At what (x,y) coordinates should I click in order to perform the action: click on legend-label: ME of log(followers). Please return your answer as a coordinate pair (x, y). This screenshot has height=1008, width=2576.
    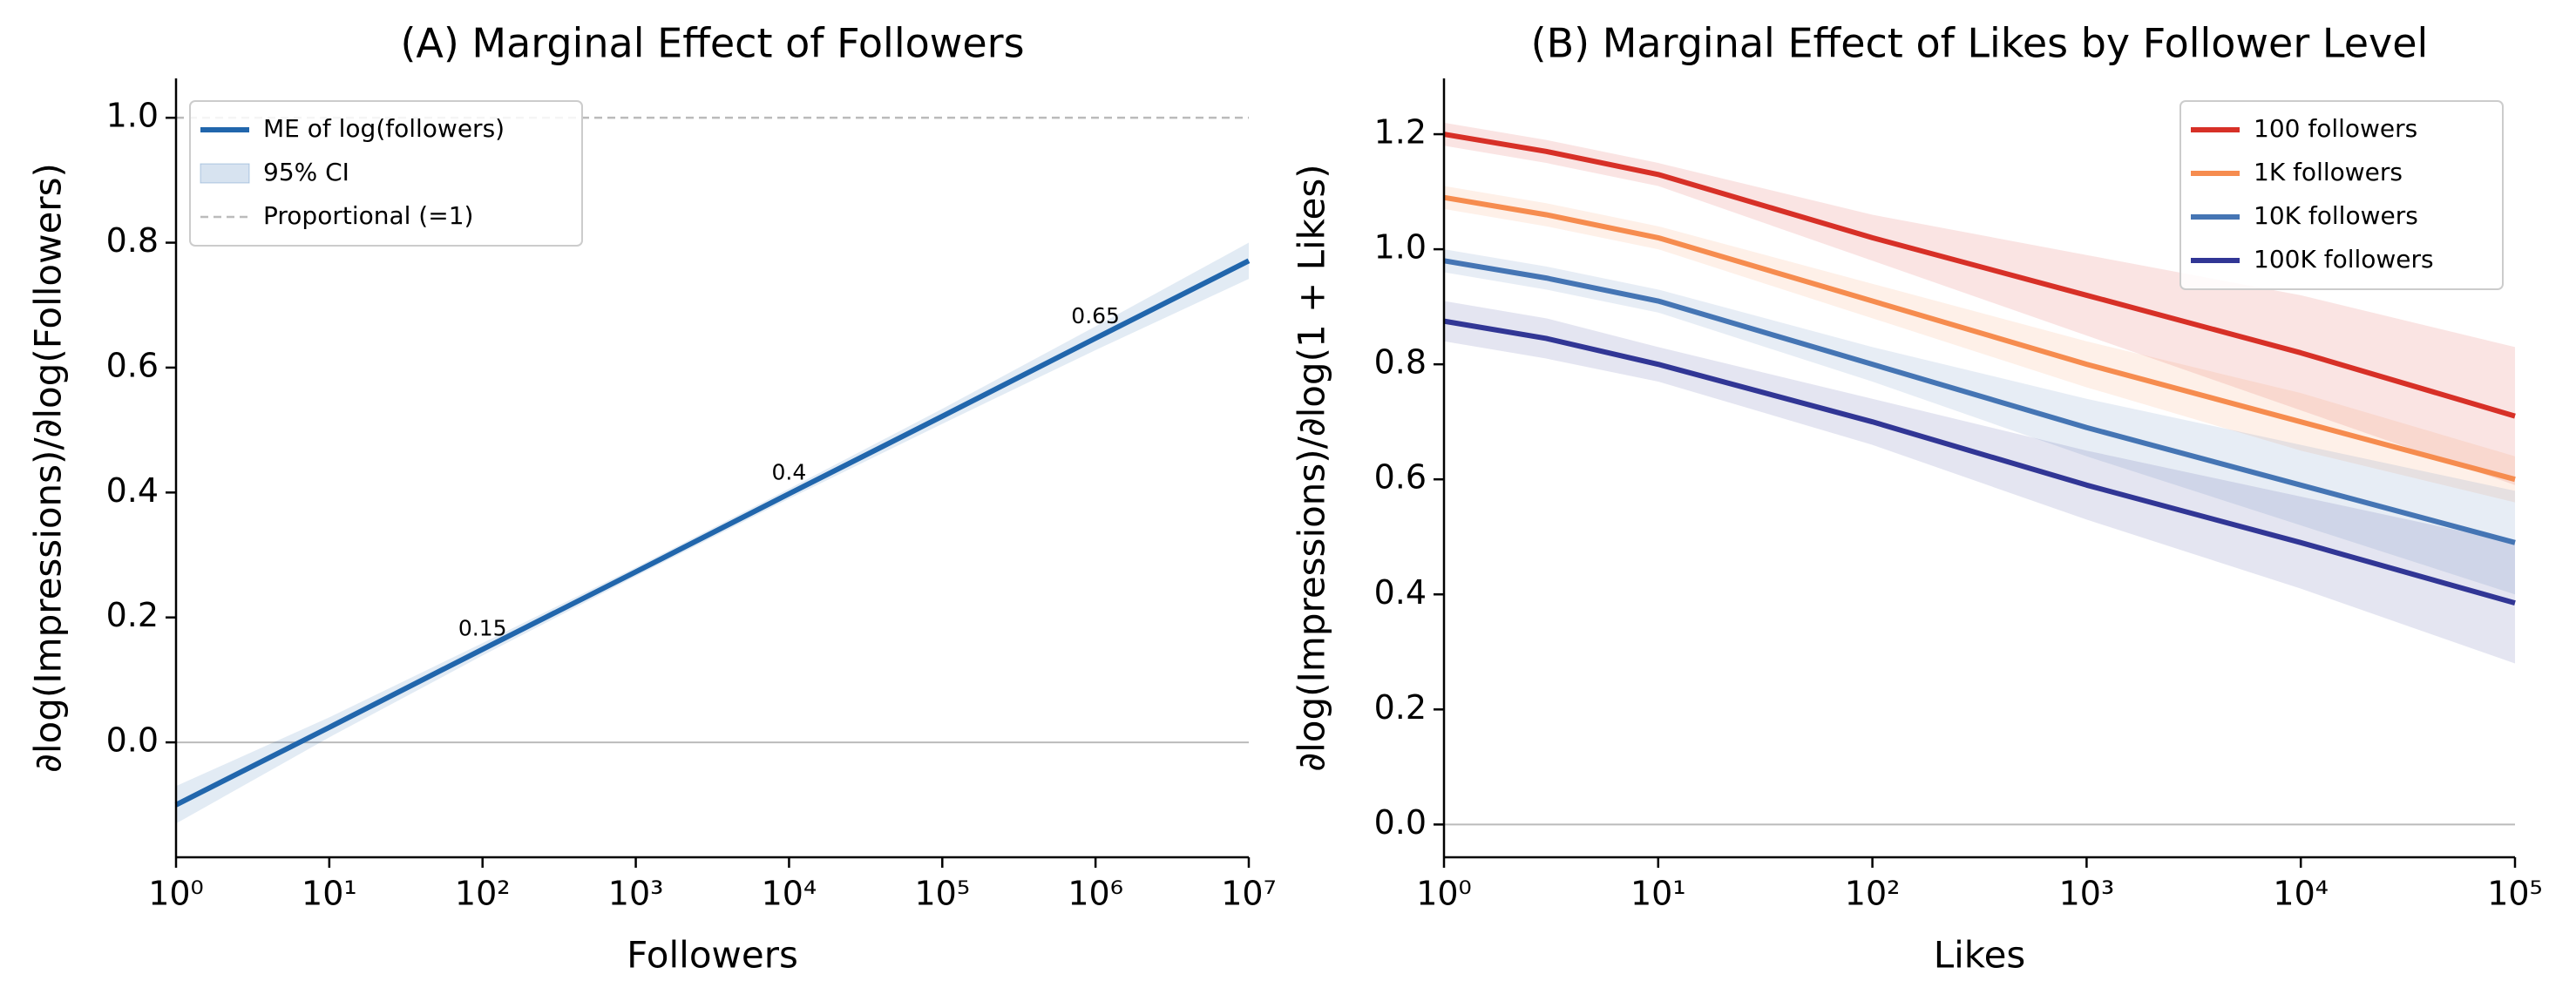
    Looking at the image, I should click on (384, 128).